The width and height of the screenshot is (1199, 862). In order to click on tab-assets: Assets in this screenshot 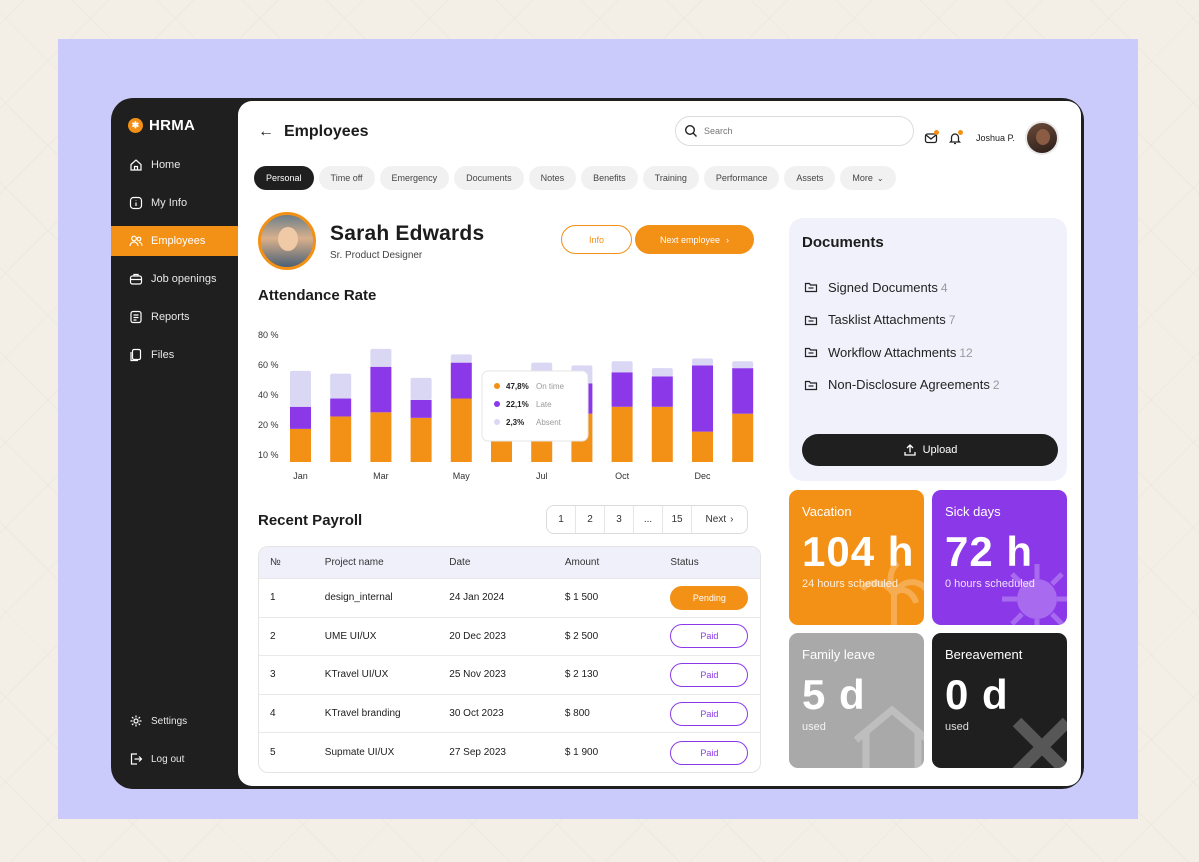, I will do `click(810, 178)`.